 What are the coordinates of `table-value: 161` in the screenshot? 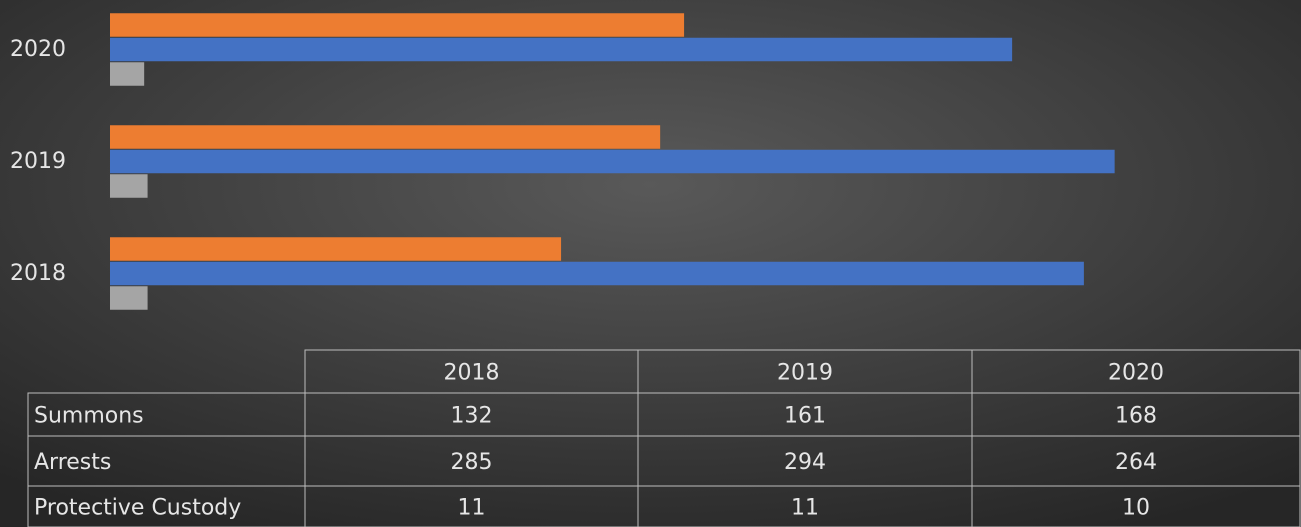 It's located at (805, 416).